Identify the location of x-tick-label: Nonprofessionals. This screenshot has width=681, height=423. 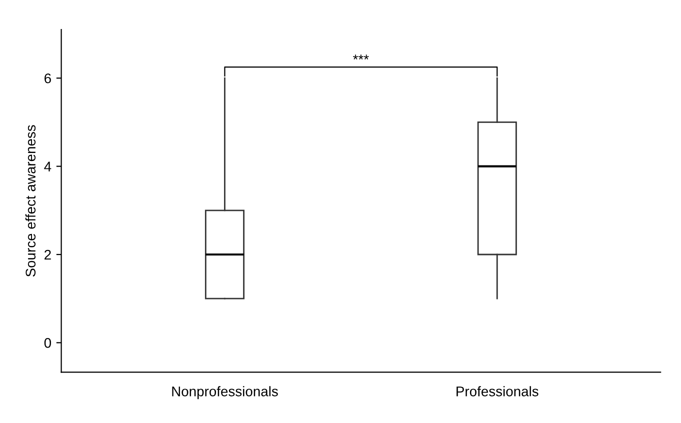
(225, 393).